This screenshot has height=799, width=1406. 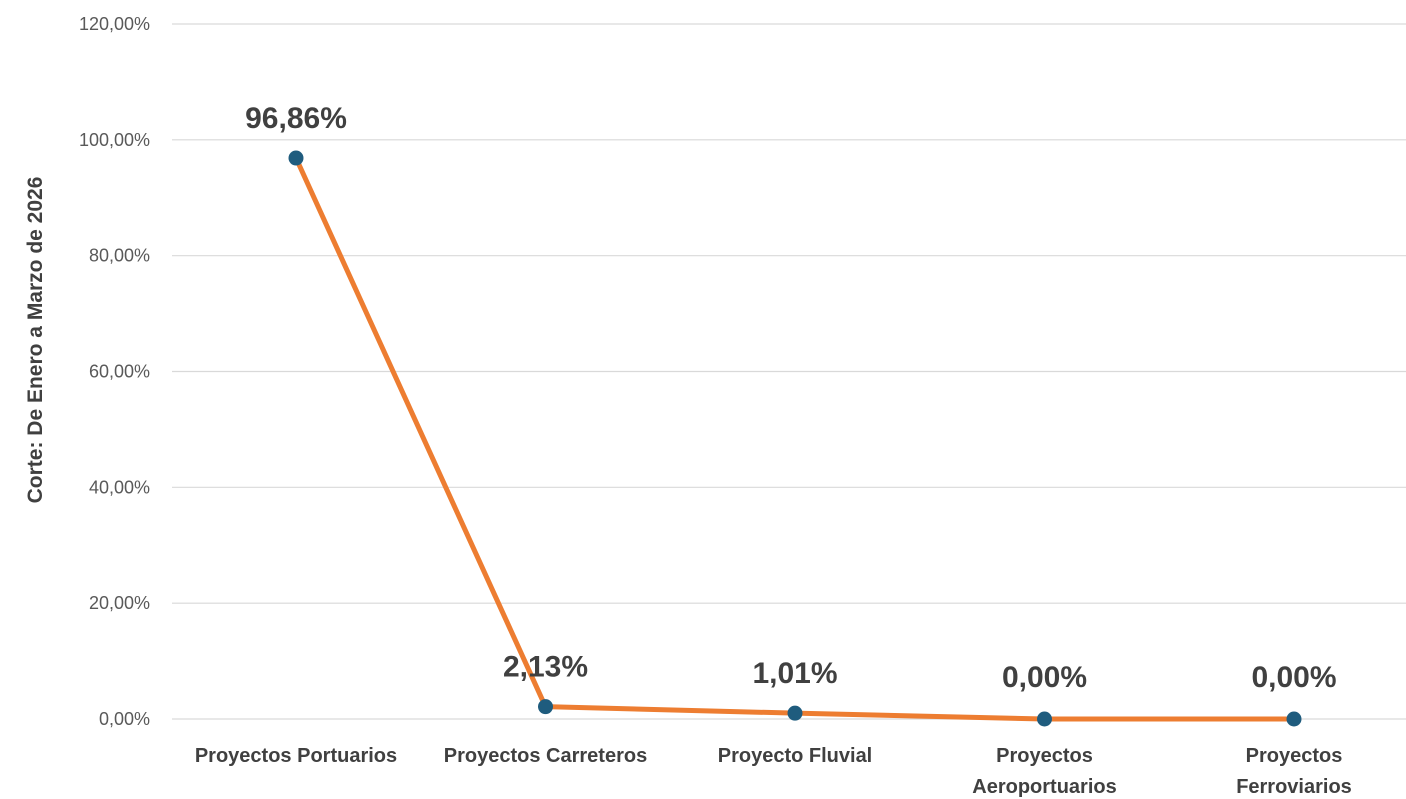 What do you see at coordinates (545, 667) in the screenshot?
I see `data-label: 2,13%` at bounding box center [545, 667].